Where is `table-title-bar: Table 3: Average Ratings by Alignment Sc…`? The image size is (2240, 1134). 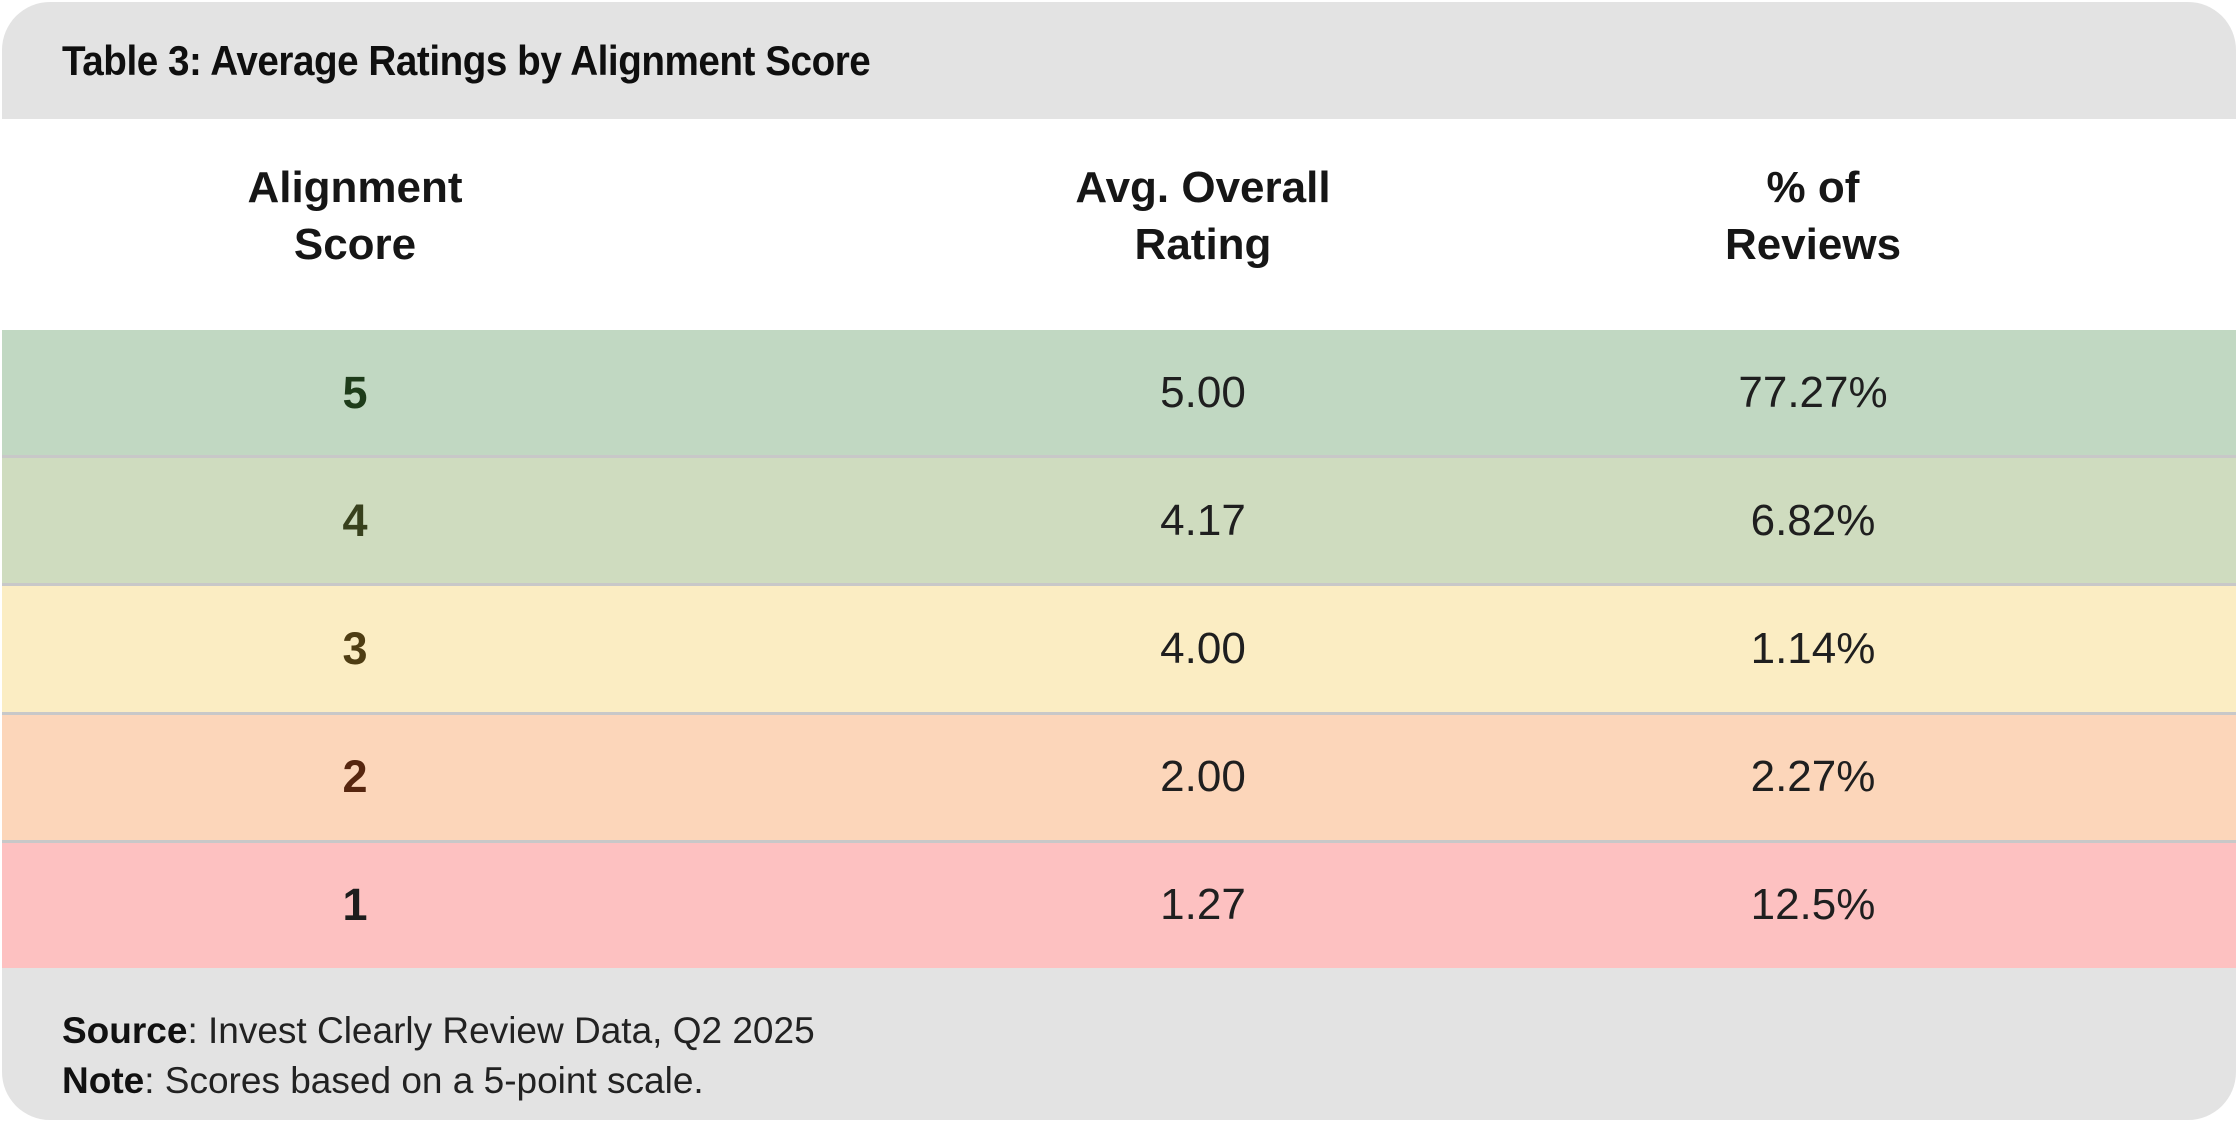 table-title-bar: Table 3: Average Ratings by Alignment Sc… is located at coordinates (1119, 60).